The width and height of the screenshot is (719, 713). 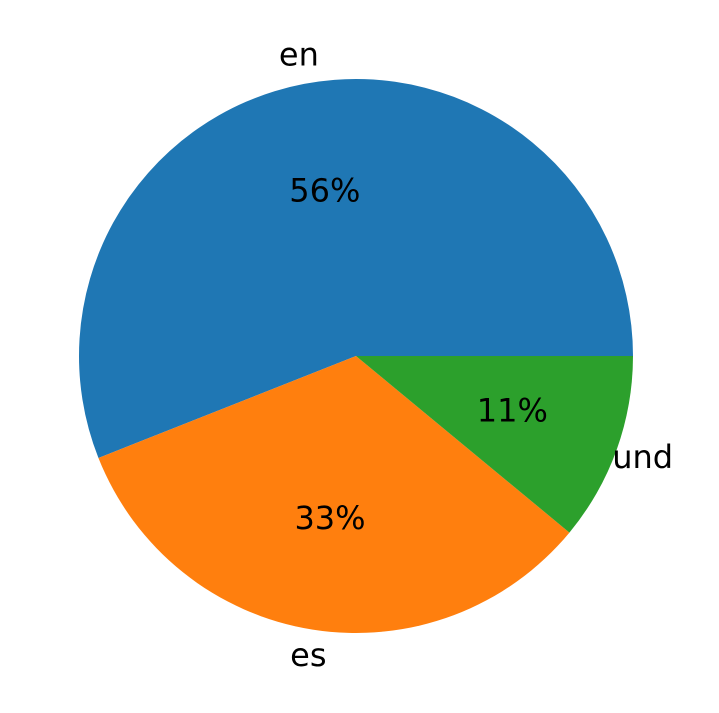 What do you see at coordinates (642, 457) in the screenshot?
I see `slice-label: und` at bounding box center [642, 457].